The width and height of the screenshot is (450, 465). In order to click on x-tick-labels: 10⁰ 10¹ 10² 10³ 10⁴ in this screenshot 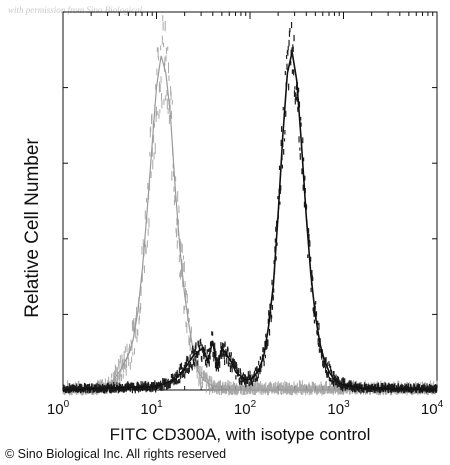, I will do `click(245, 408)`.